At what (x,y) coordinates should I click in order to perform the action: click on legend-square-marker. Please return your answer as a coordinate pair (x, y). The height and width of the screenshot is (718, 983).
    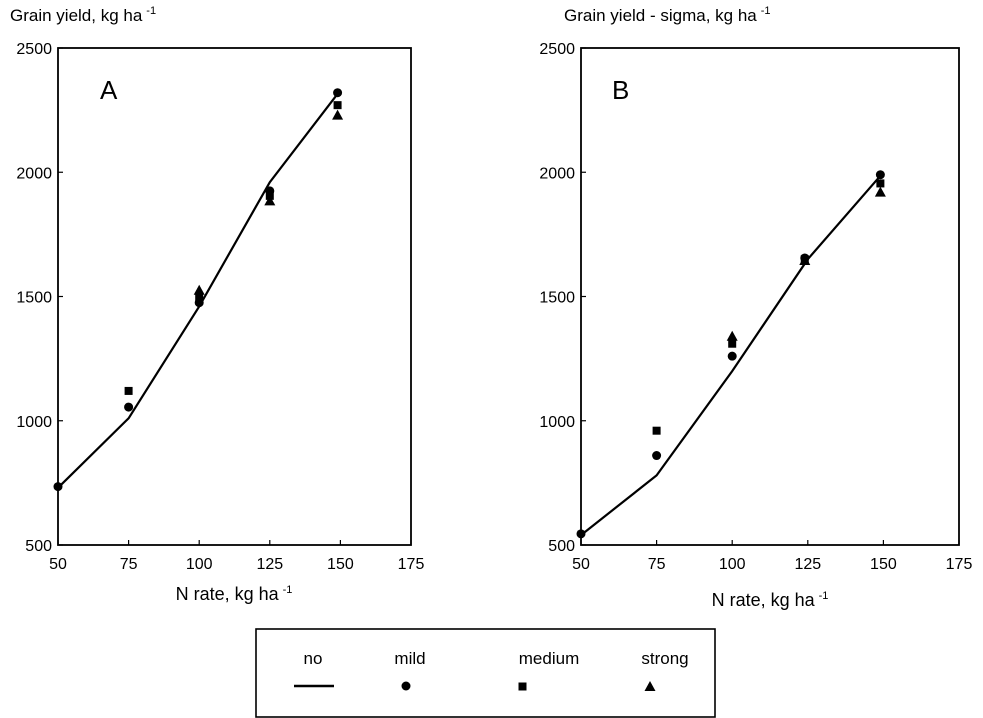
    Looking at the image, I should click on (522, 686).